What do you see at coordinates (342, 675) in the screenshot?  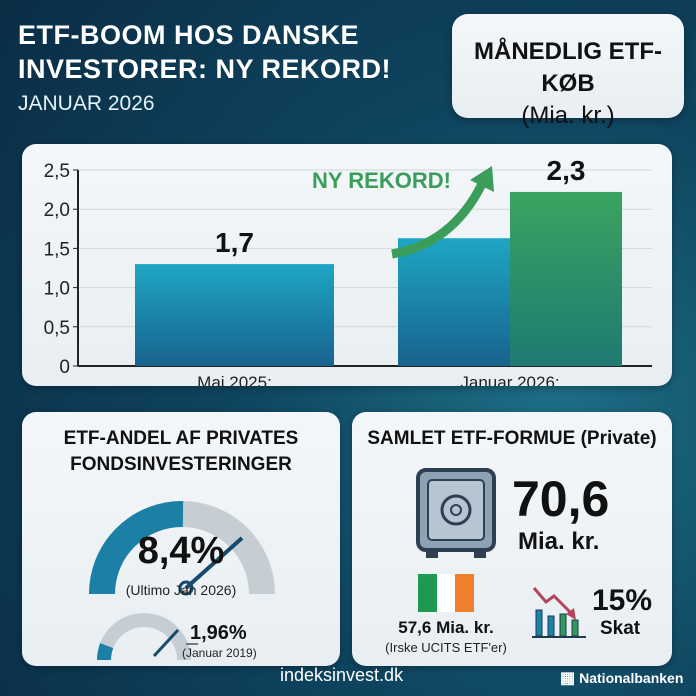 I see `footer-site: indeksinvest.dk` at bounding box center [342, 675].